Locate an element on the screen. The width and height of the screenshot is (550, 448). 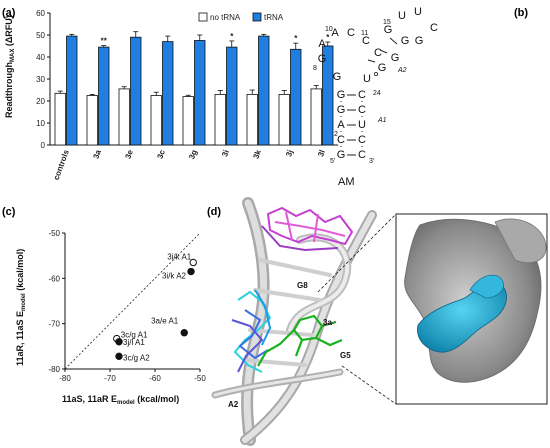
nucleotide-number: 2 is located at coordinates (336, 134).